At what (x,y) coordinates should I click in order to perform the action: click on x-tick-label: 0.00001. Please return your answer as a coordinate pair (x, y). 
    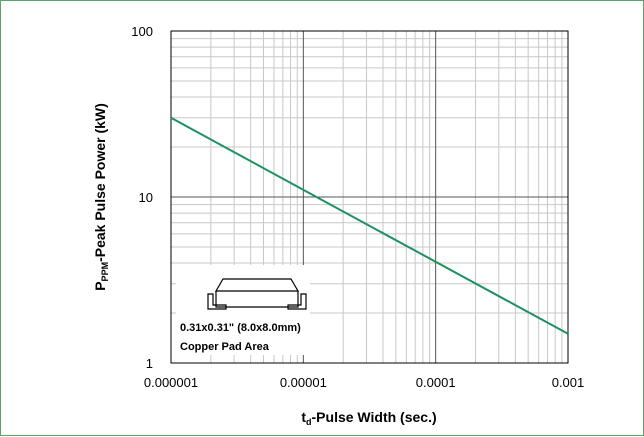
    Looking at the image, I should click on (303, 382).